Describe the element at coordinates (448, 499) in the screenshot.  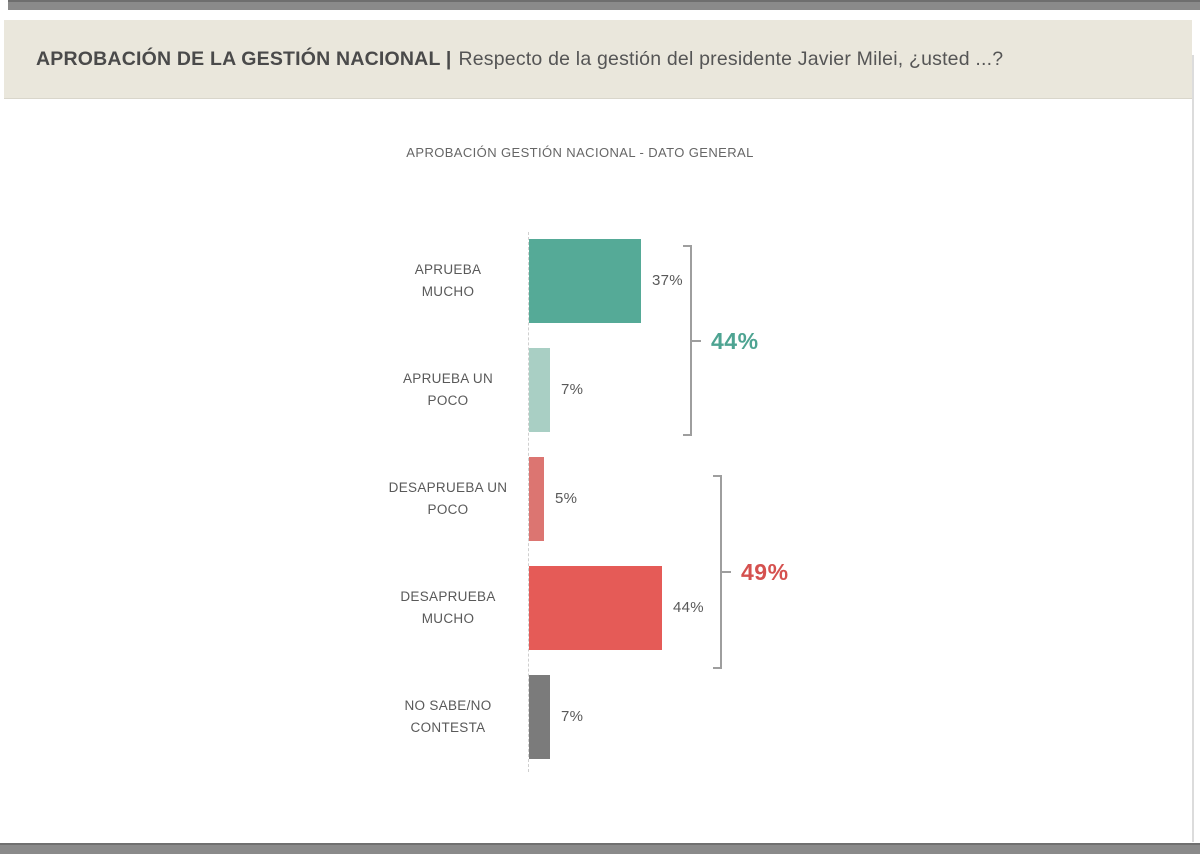
I see `category-label: DESAPRUEBA UN POCO` at that location.